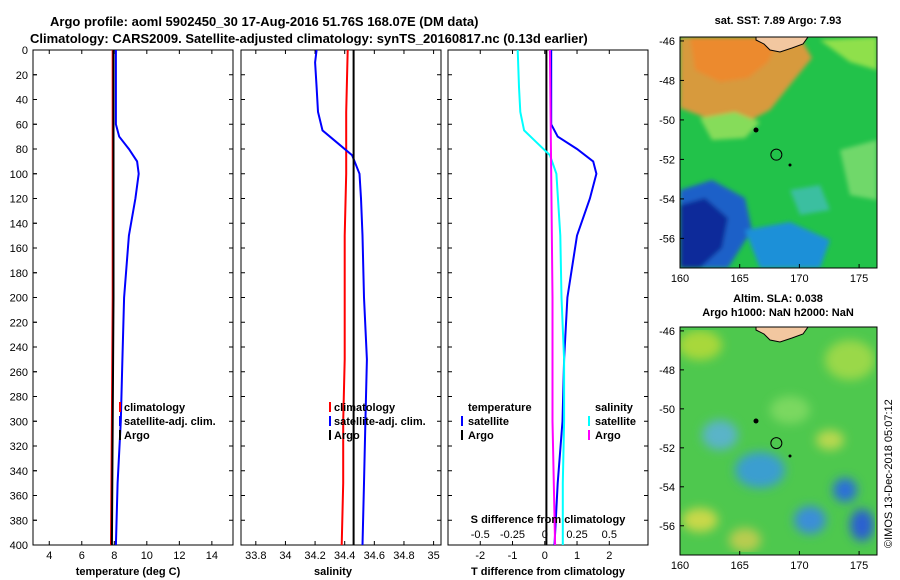  I want to click on legend-satellite: satellite-adj. clim., so click(380, 422).